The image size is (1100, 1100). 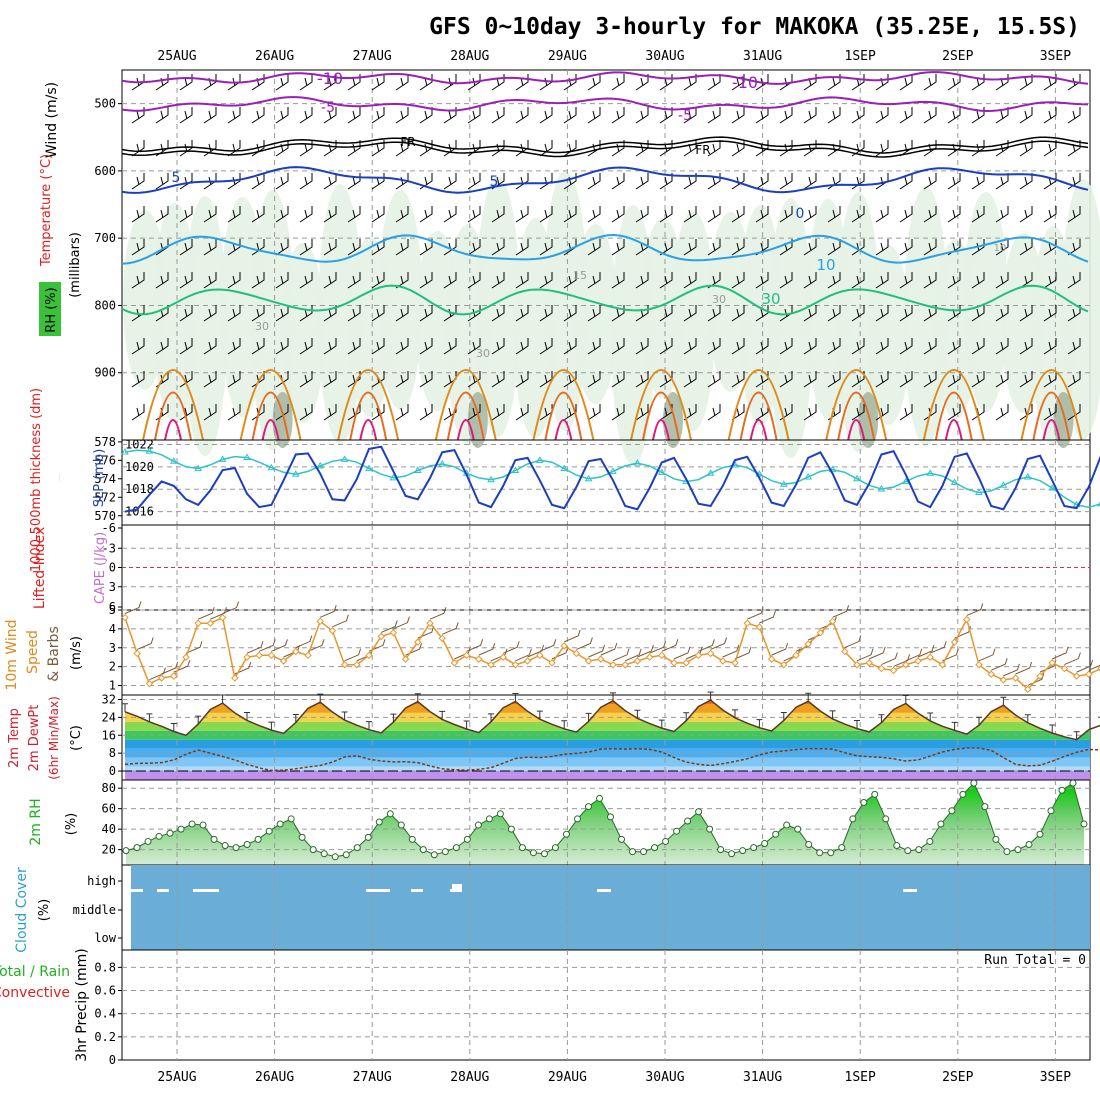 I want to click on axis-label-minmax: (6hr Min/Max), so click(x=54, y=738).